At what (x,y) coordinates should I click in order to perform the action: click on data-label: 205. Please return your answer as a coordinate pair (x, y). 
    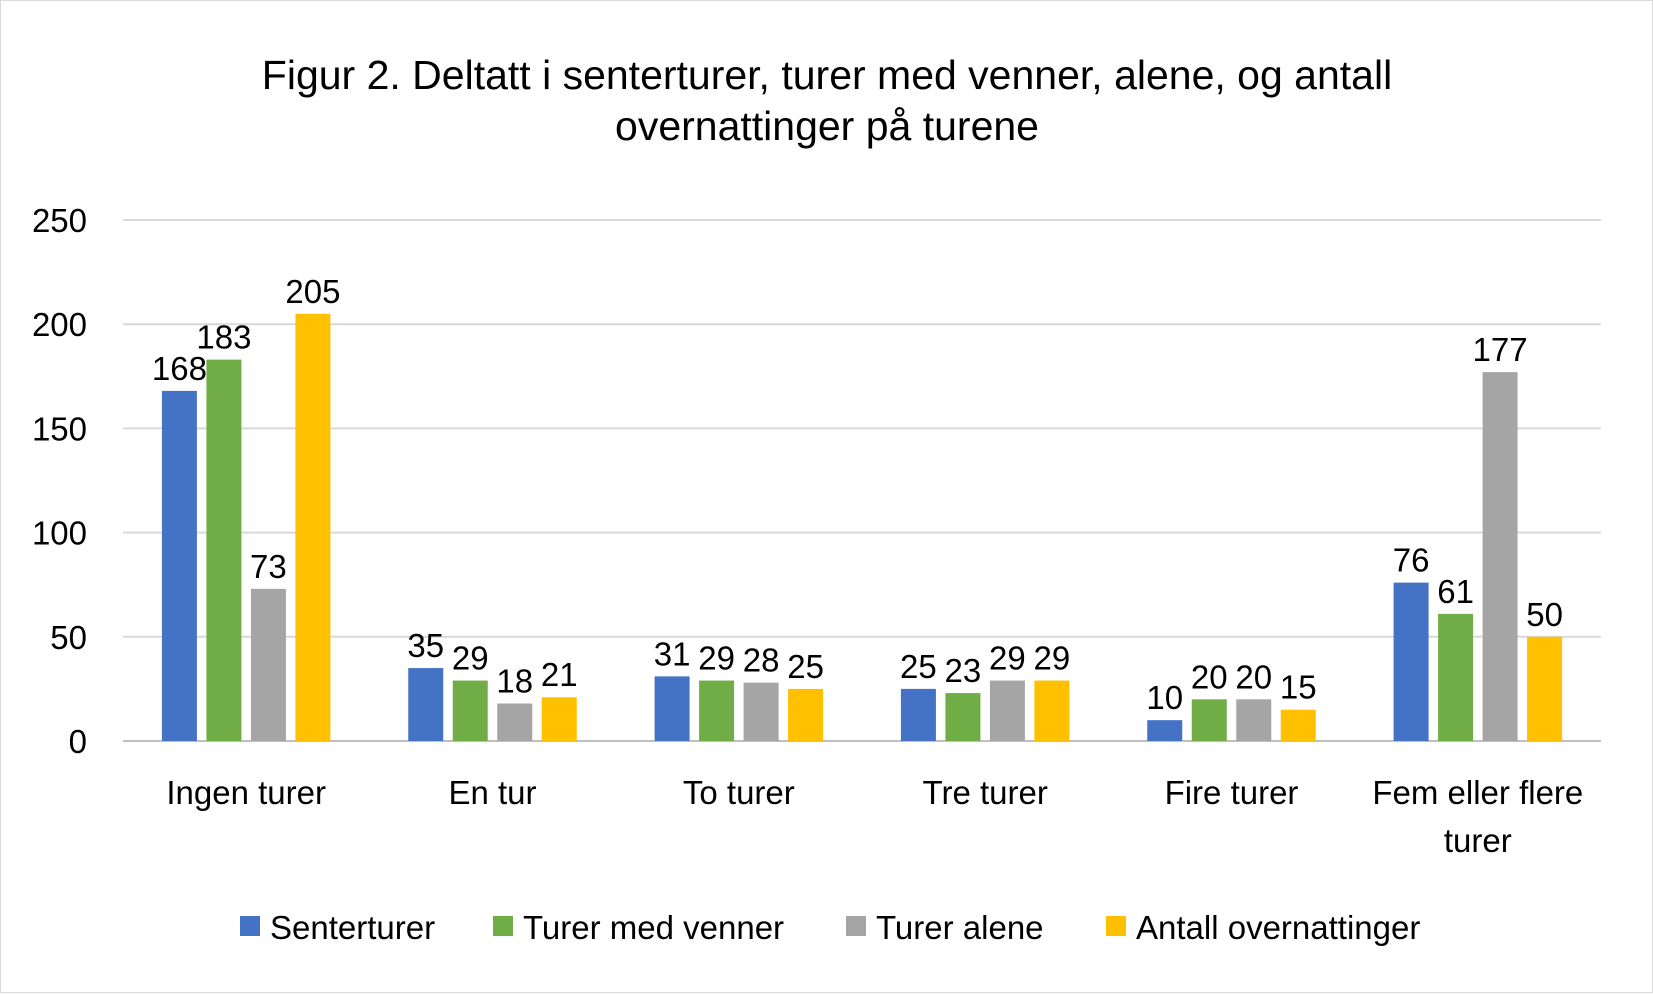
    Looking at the image, I should click on (312, 291).